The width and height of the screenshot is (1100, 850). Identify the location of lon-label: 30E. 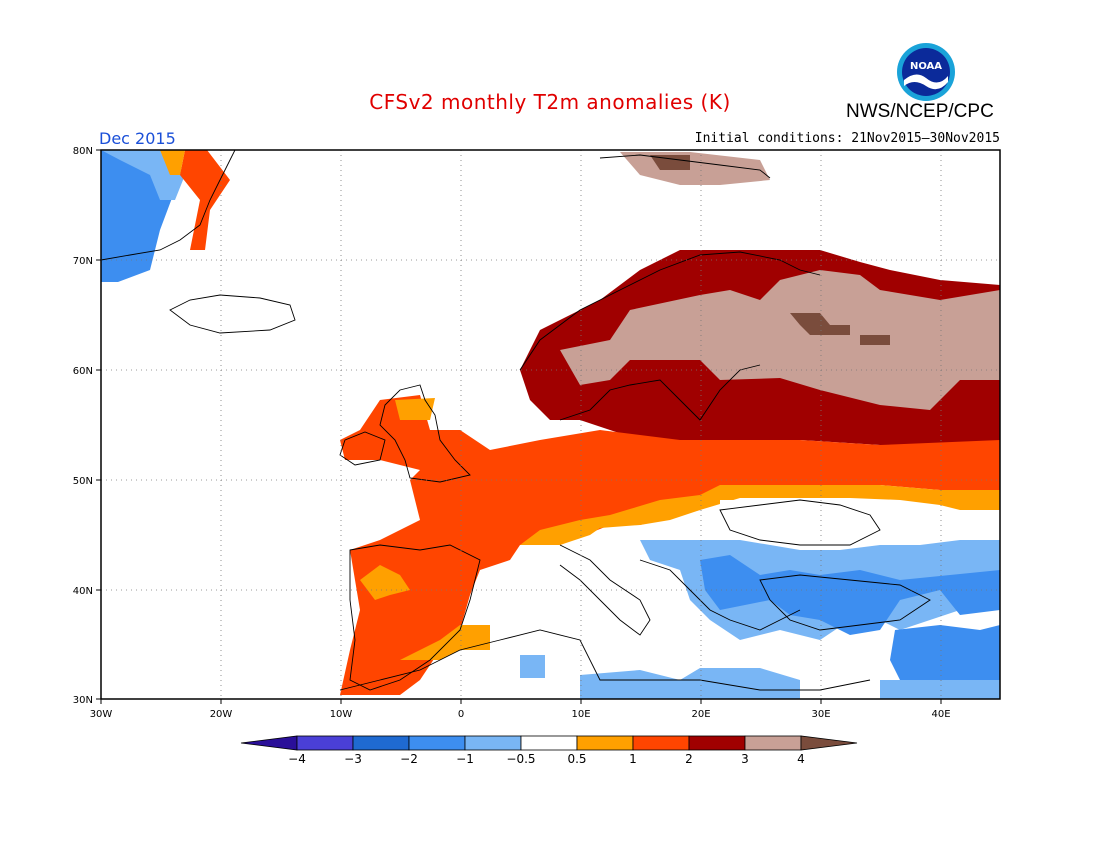
(820, 714).